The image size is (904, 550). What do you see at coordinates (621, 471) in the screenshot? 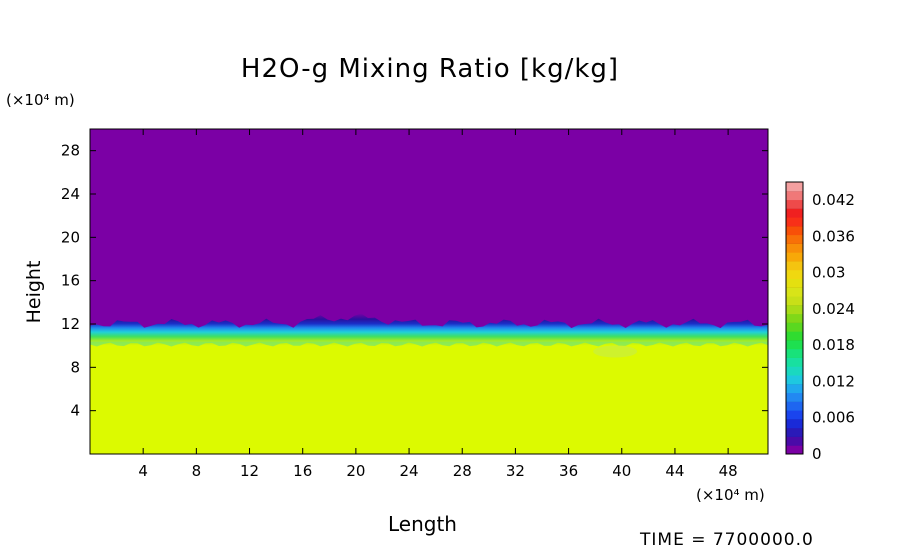
I see `x-tick-label: 40` at bounding box center [621, 471].